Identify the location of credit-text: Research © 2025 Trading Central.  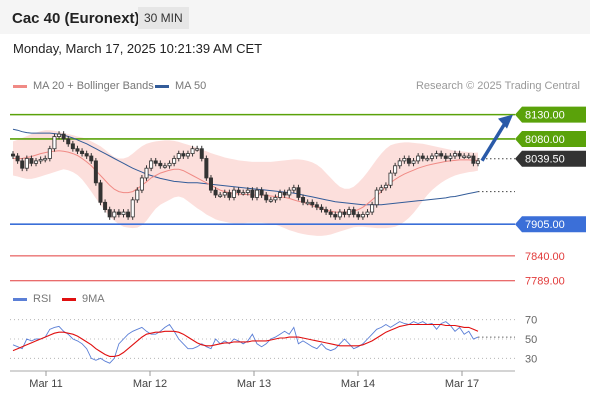
(497, 86).